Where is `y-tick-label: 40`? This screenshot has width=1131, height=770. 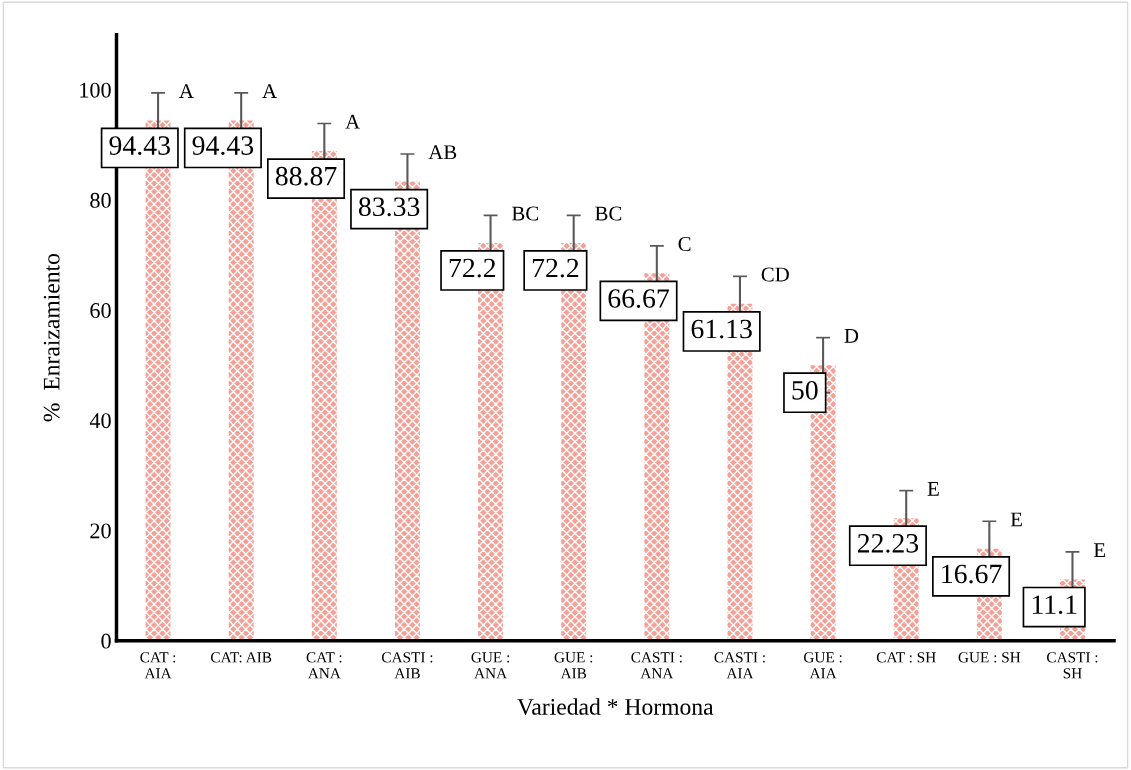 y-tick-label: 40 is located at coordinates (100, 421).